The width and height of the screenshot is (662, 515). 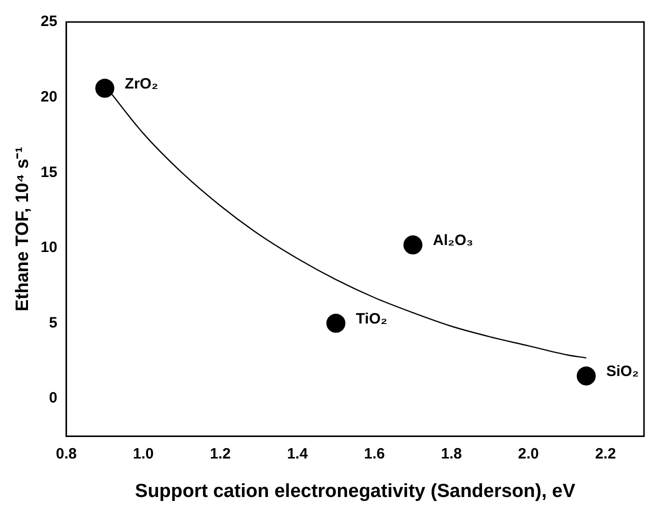 What do you see at coordinates (374, 453) in the screenshot?
I see `x-tick-label: 1.6` at bounding box center [374, 453].